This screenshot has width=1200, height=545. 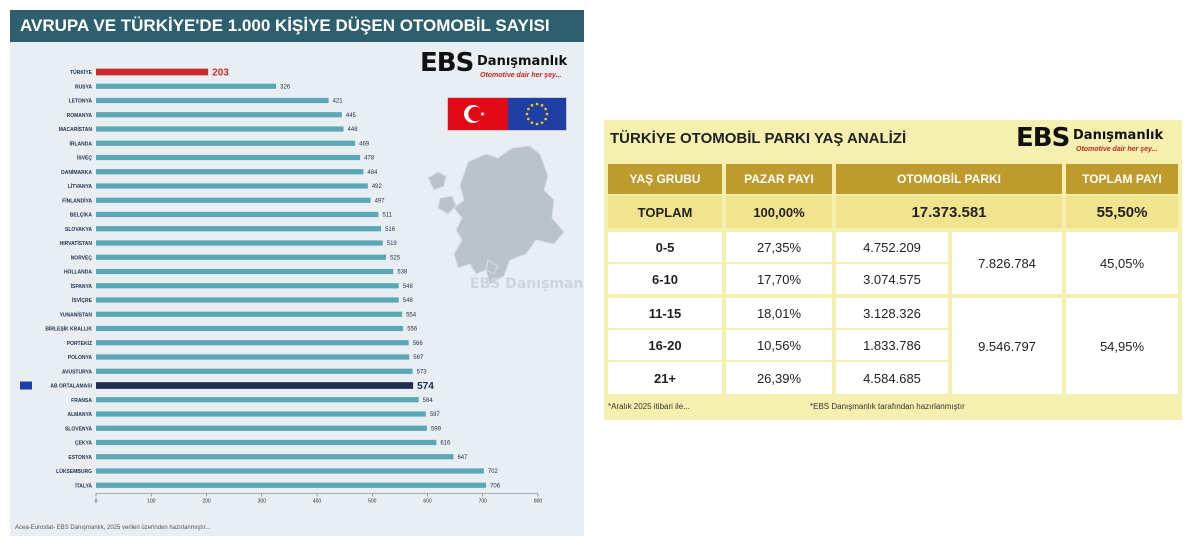 What do you see at coordinates (1122, 179) in the screenshot?
I see `header-total-share: TOPLAM PAYI` at bounding box center [1122, 179].